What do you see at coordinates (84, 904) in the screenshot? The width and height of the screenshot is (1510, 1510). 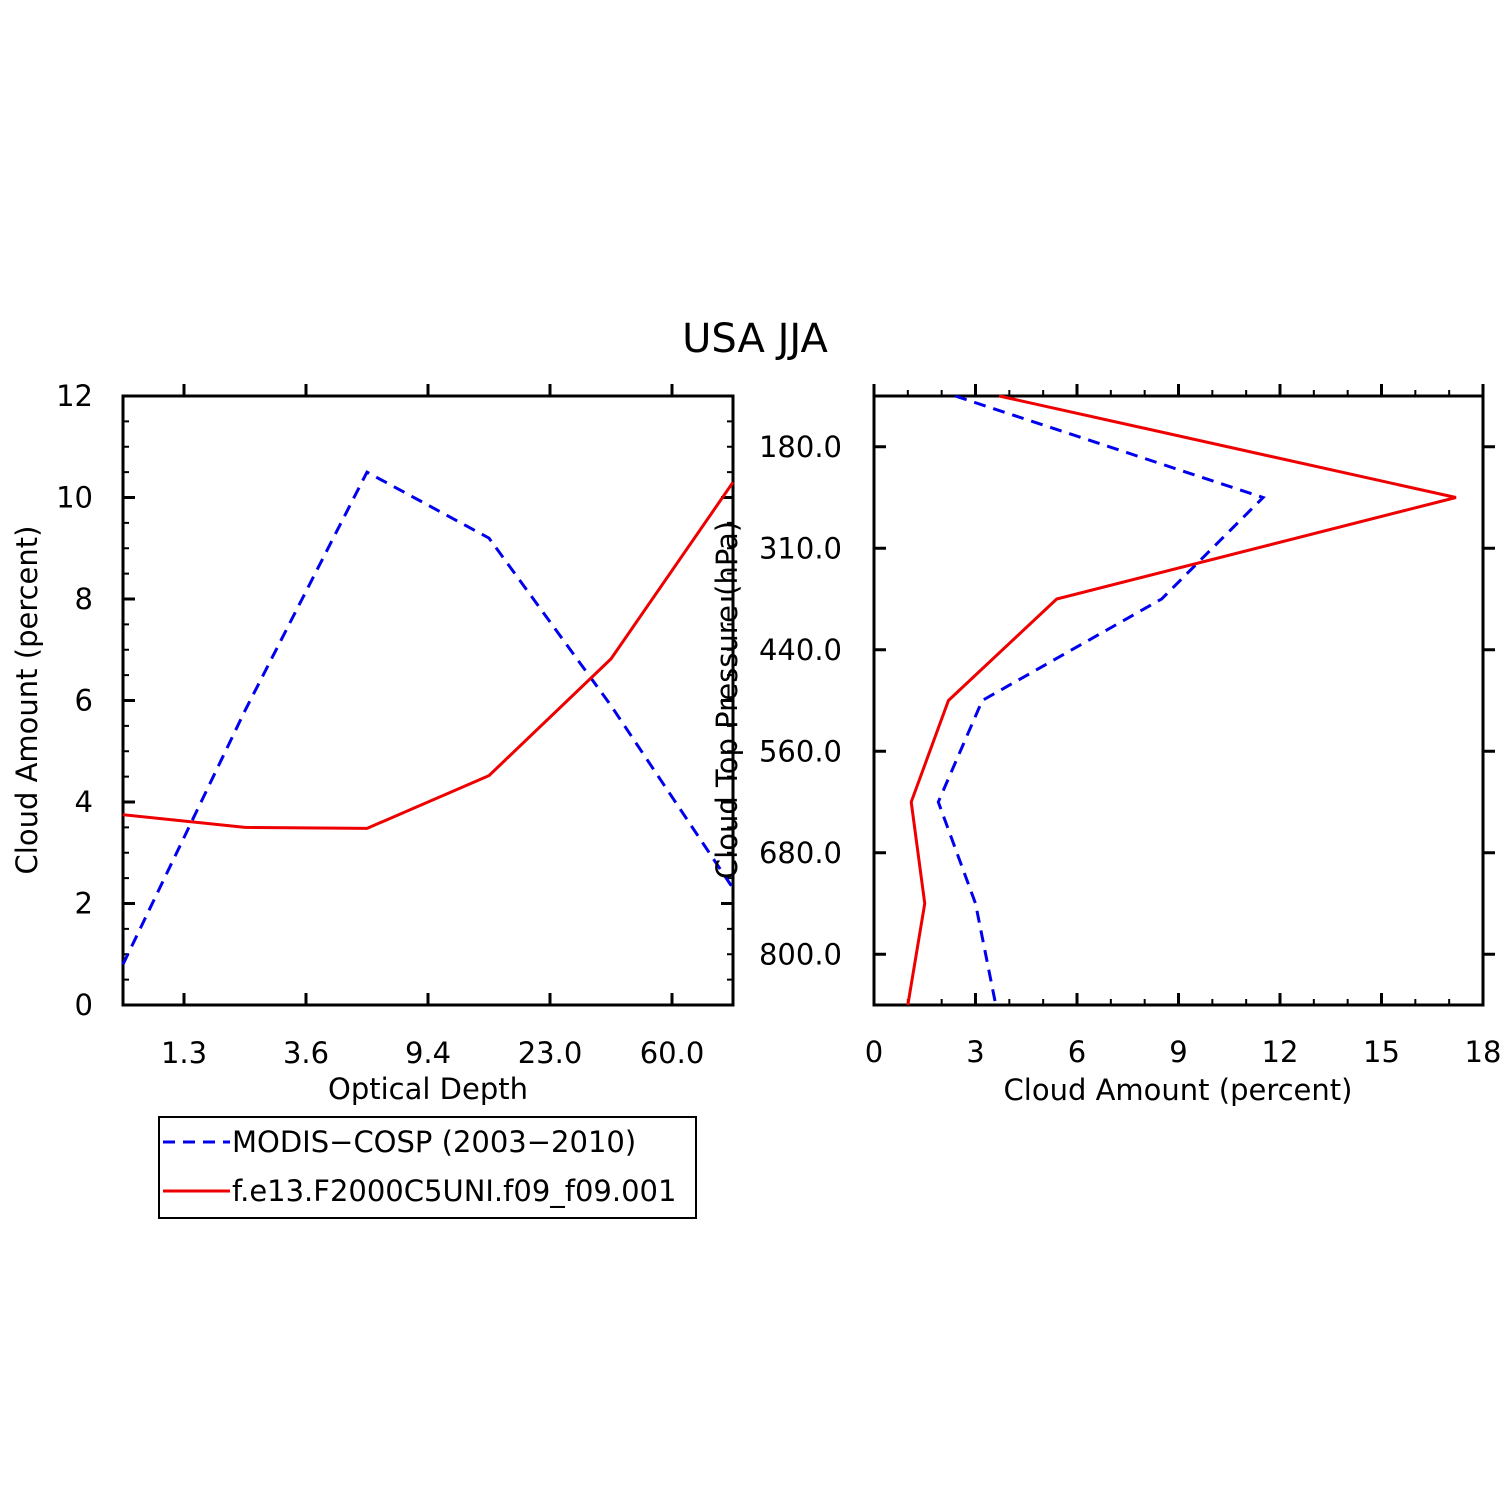 I see `left-y-tick-label: 2` at bounding box center [84, 904].